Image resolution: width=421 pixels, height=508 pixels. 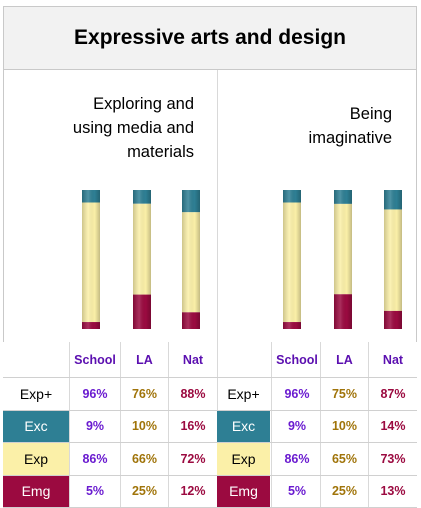 I want to click on header-left-nat: Nat, so click(x=192, y=359).